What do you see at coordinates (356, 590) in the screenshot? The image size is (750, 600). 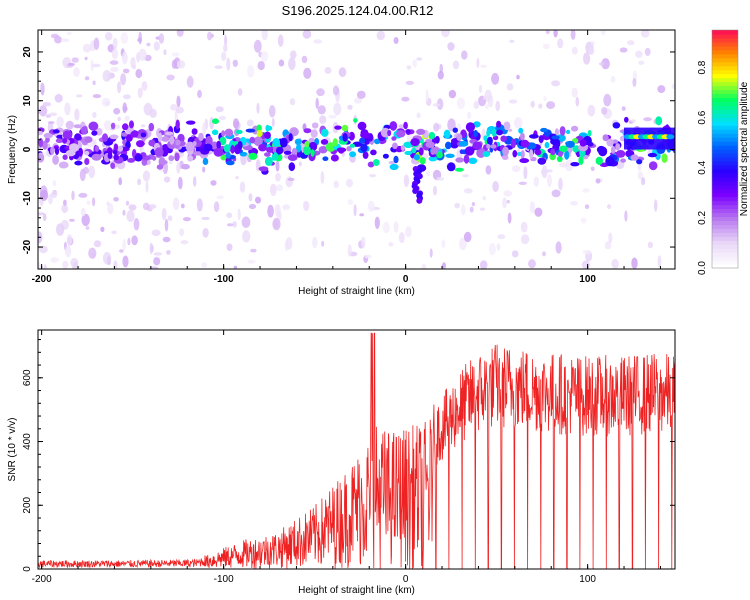 I see `x-axis-title: Height of straight line (km)` at bounding box center [356, 590].